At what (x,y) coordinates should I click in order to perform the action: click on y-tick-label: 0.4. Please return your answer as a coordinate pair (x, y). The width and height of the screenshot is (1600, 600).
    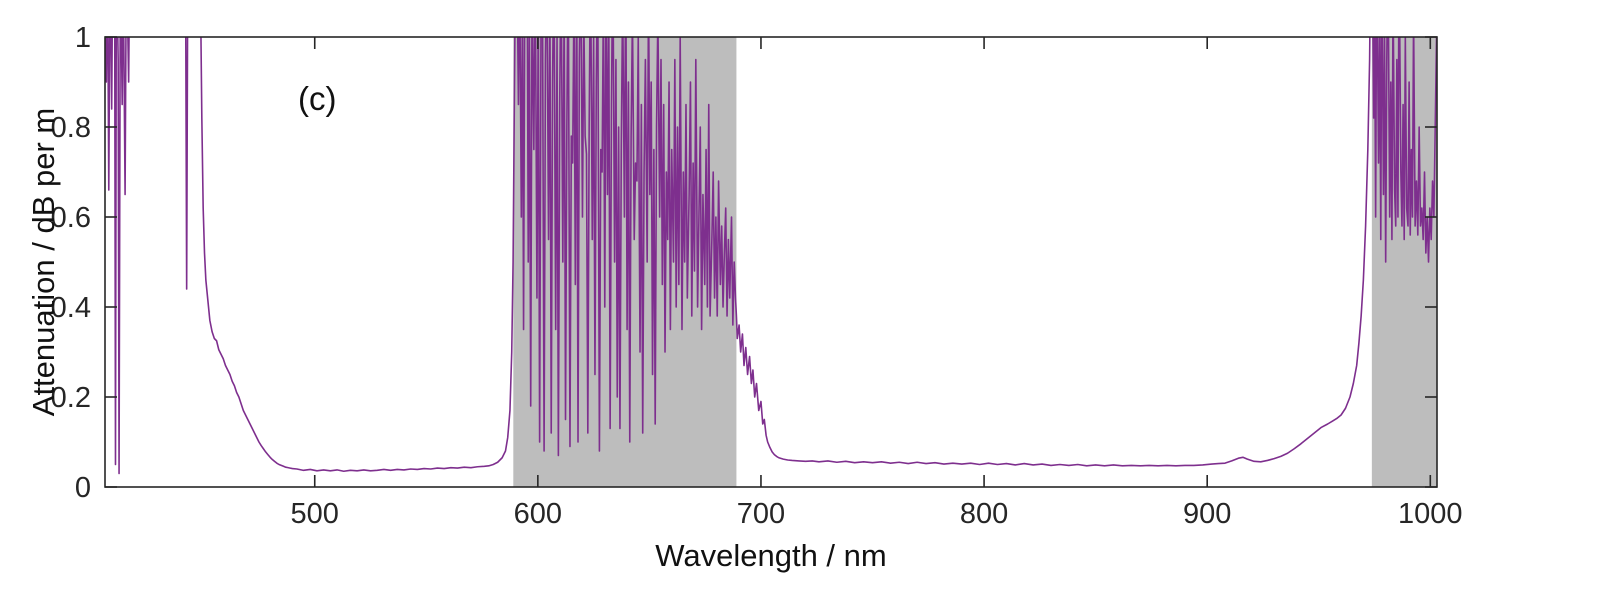
    Looking at the image, I should click on (71, 308).